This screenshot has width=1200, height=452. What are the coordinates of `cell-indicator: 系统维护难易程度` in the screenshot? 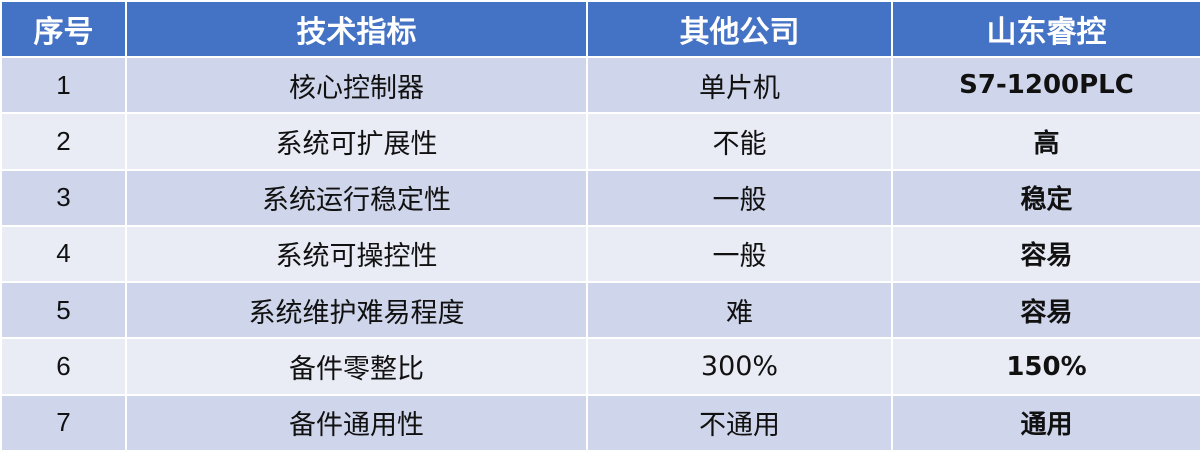 It's located at (356, 310).